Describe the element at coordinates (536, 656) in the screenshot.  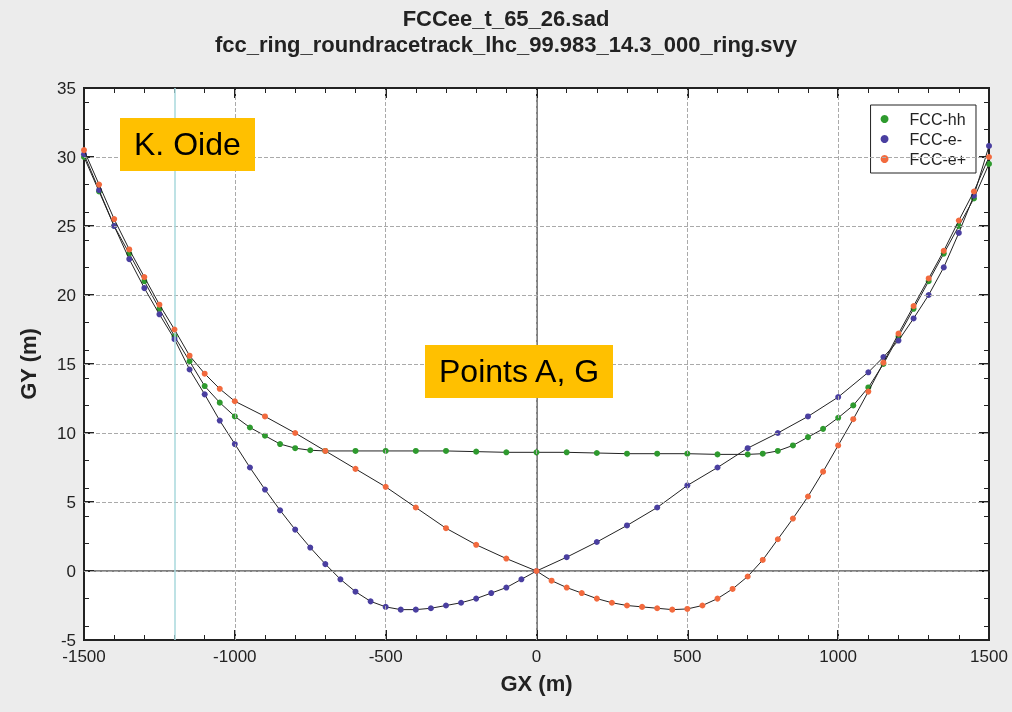
I see `x-tick-label: 0` at that location.